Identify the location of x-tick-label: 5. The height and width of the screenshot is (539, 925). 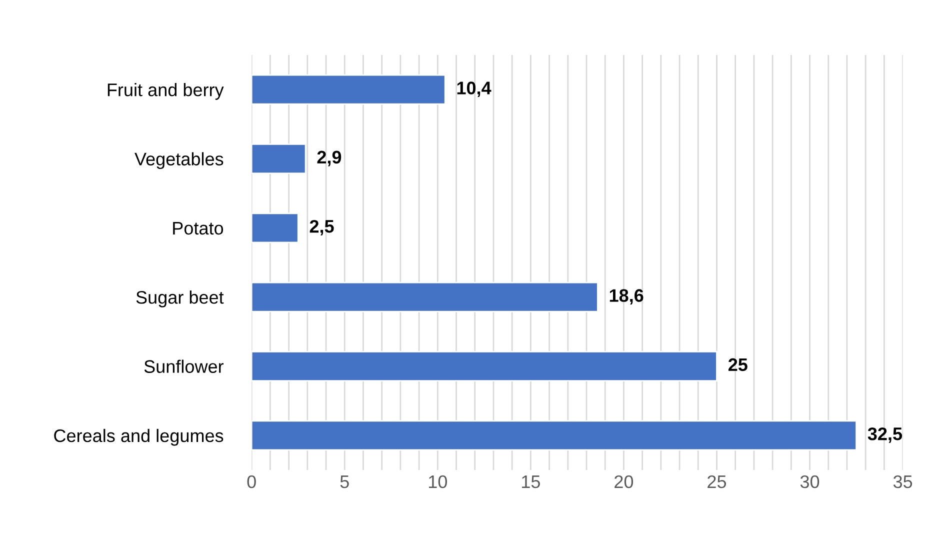
(344, 482).